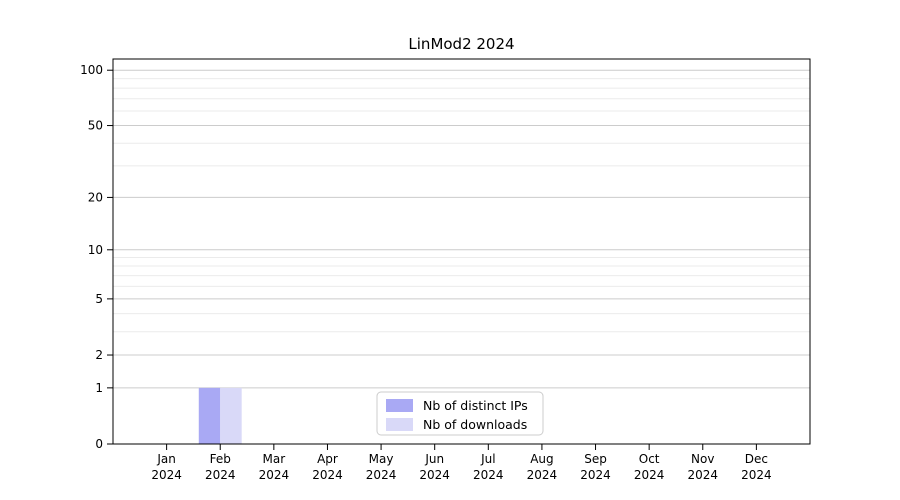  I want to click on x-tick-label-month: May, so click(381, 459).